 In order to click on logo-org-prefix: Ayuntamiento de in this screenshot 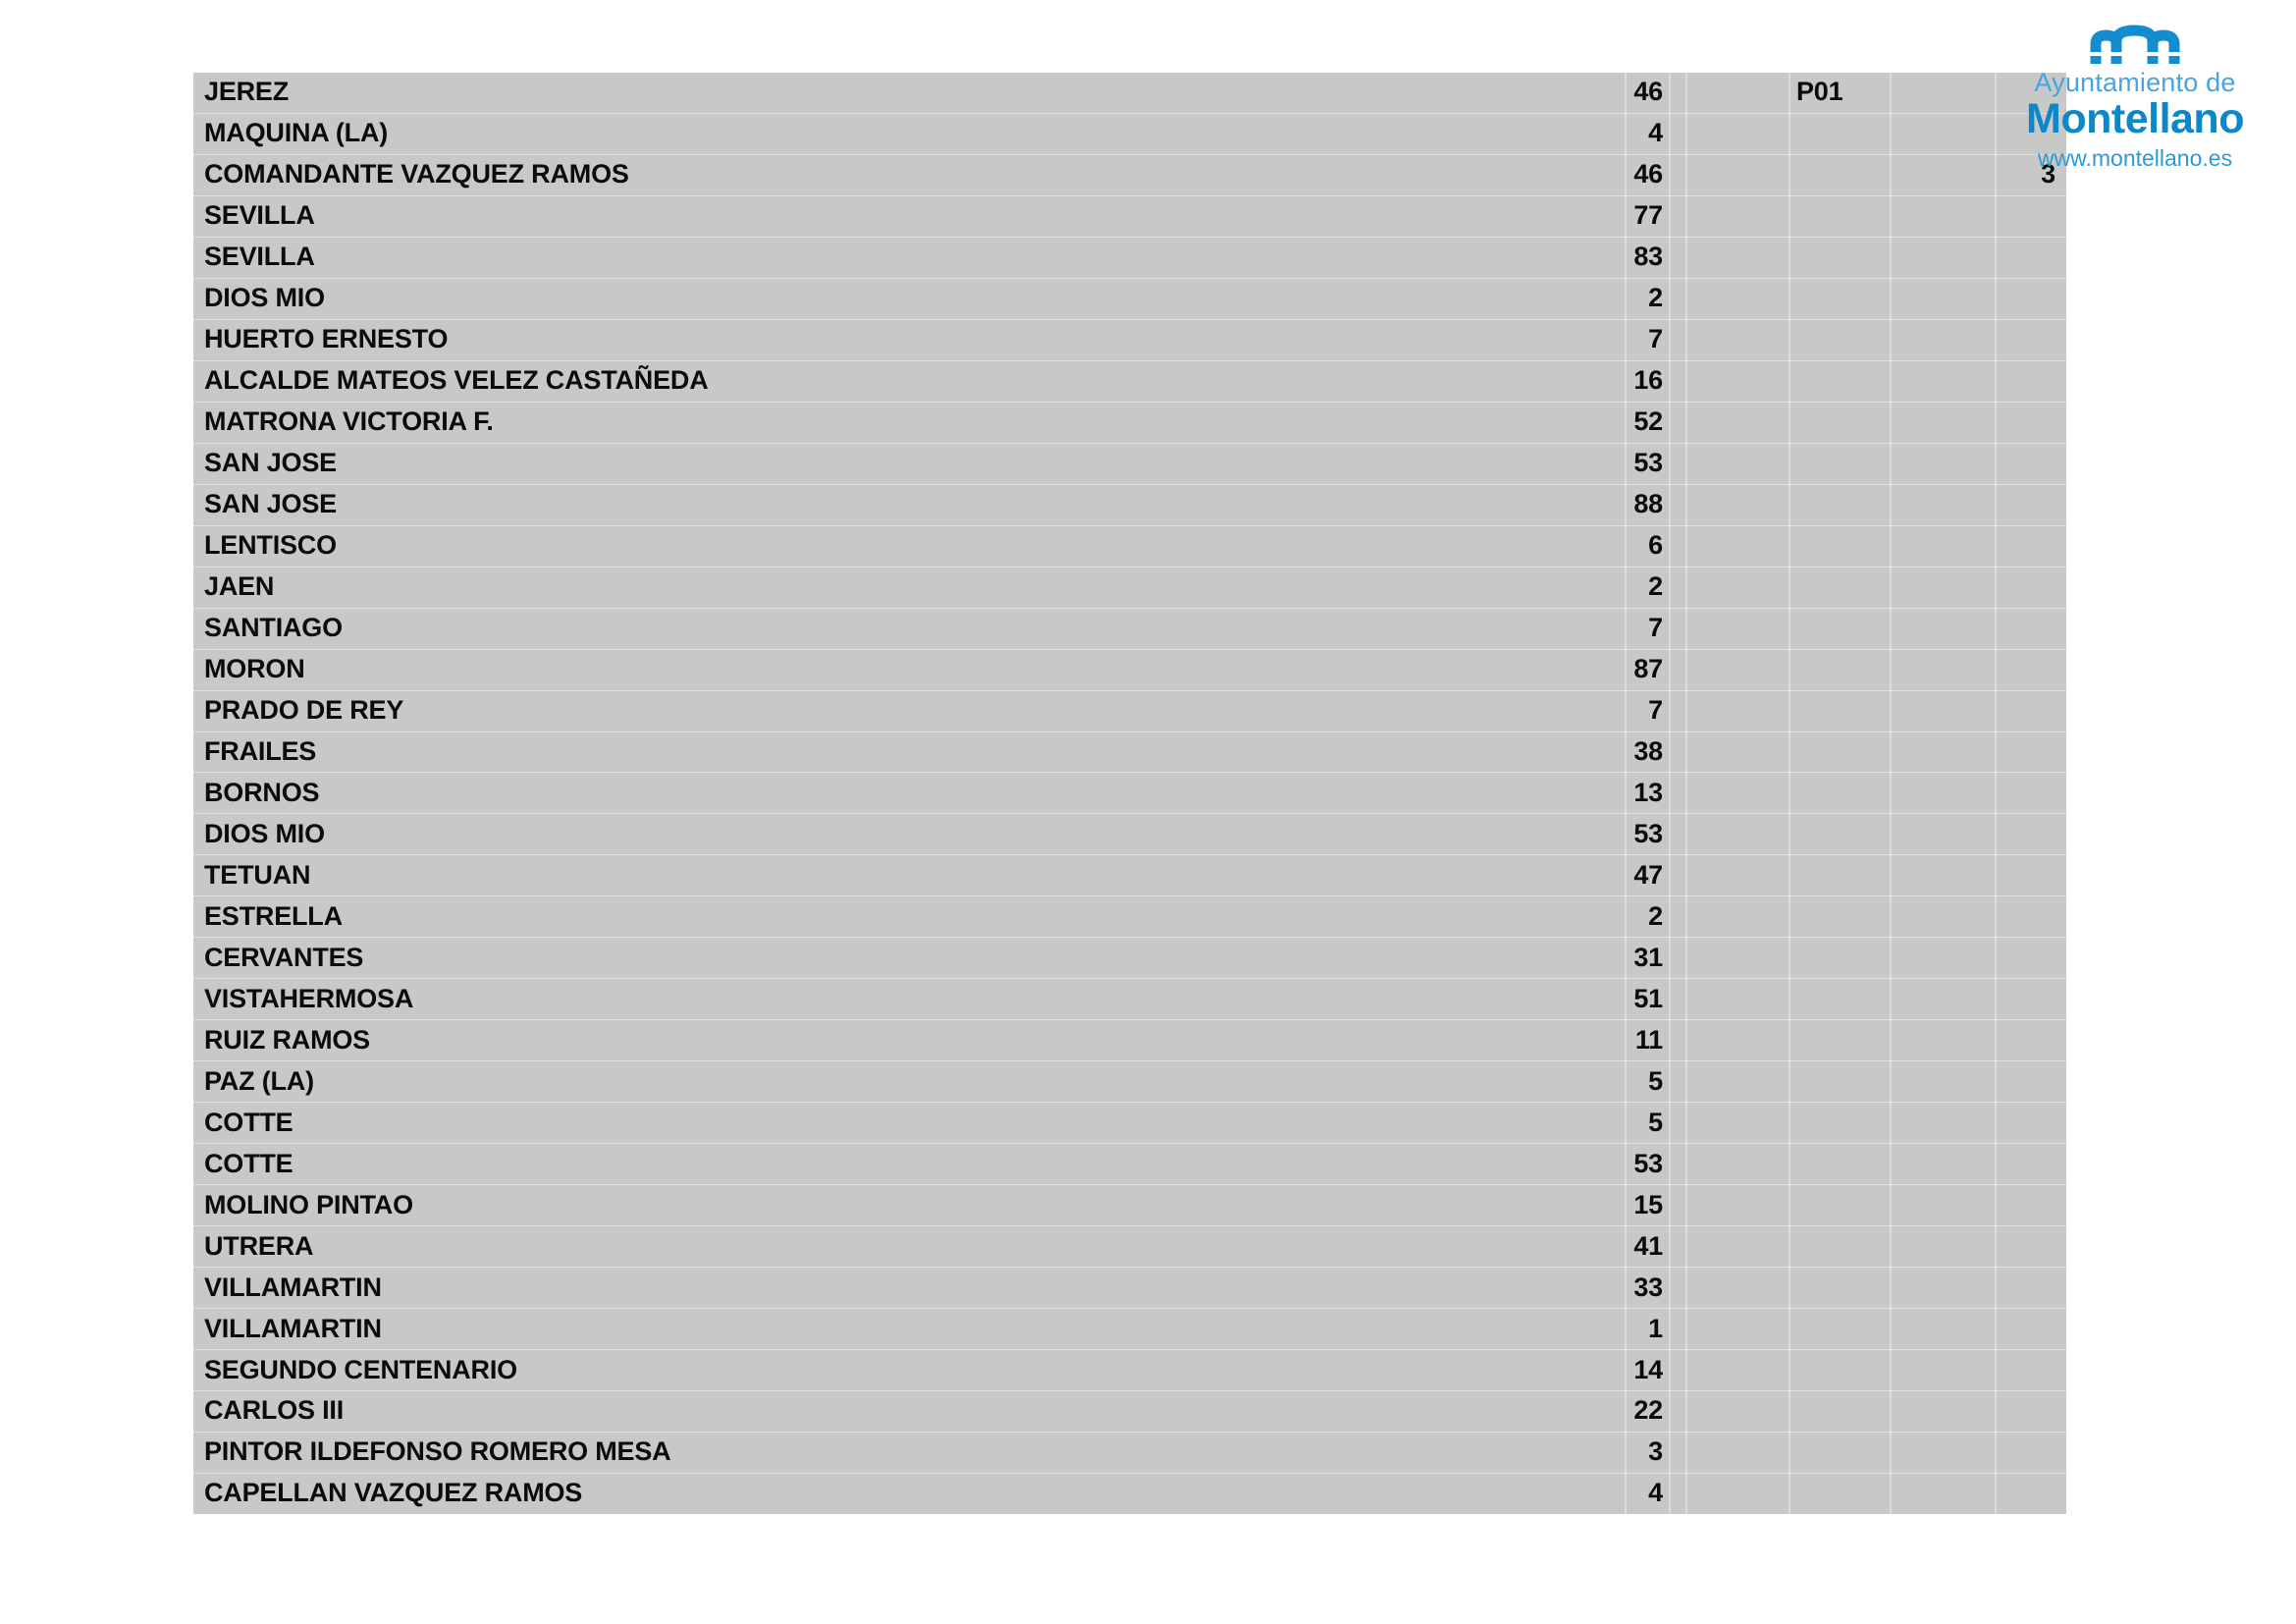, I will do `click(2135, 82)`.